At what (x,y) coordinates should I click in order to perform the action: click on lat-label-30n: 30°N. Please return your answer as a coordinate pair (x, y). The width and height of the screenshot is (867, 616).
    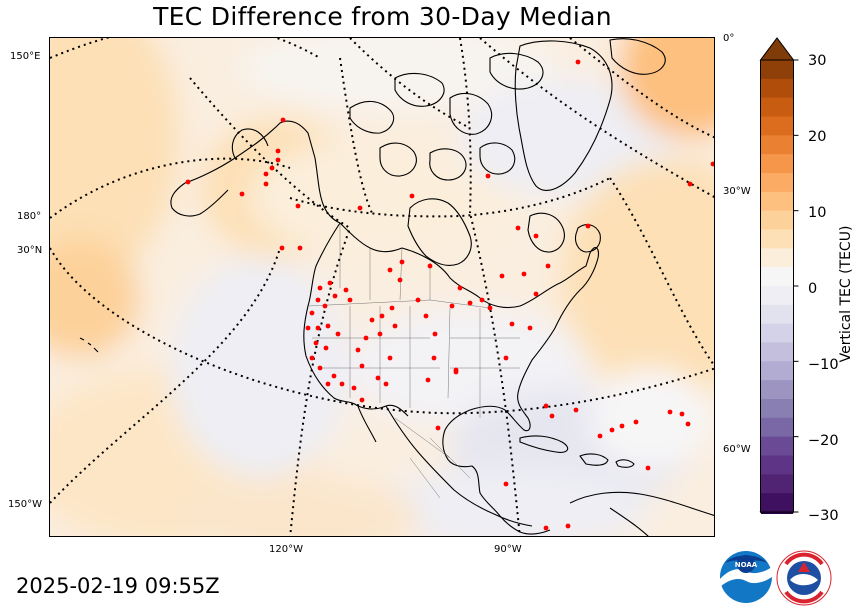
    Looking at the image, I should click on (30, 250).